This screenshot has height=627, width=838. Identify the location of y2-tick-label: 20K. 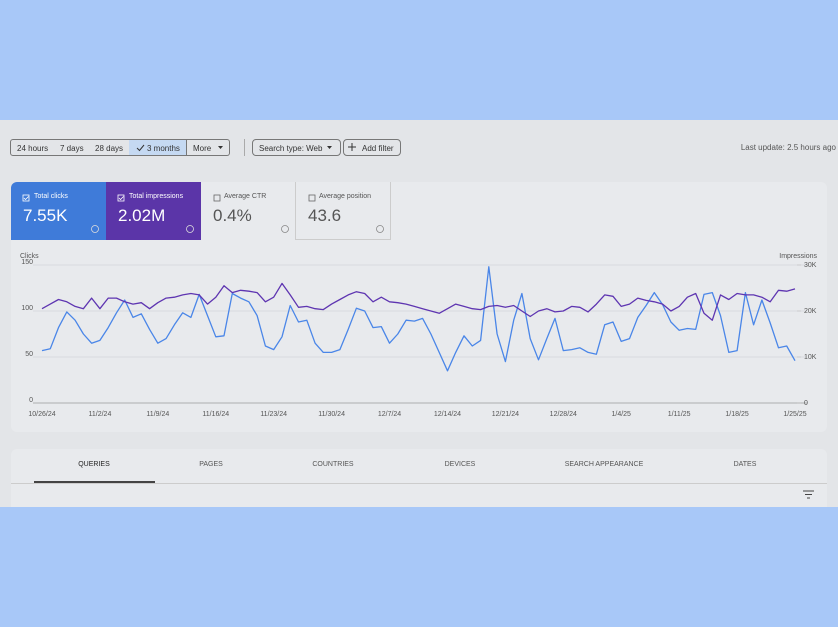
(810, 311).